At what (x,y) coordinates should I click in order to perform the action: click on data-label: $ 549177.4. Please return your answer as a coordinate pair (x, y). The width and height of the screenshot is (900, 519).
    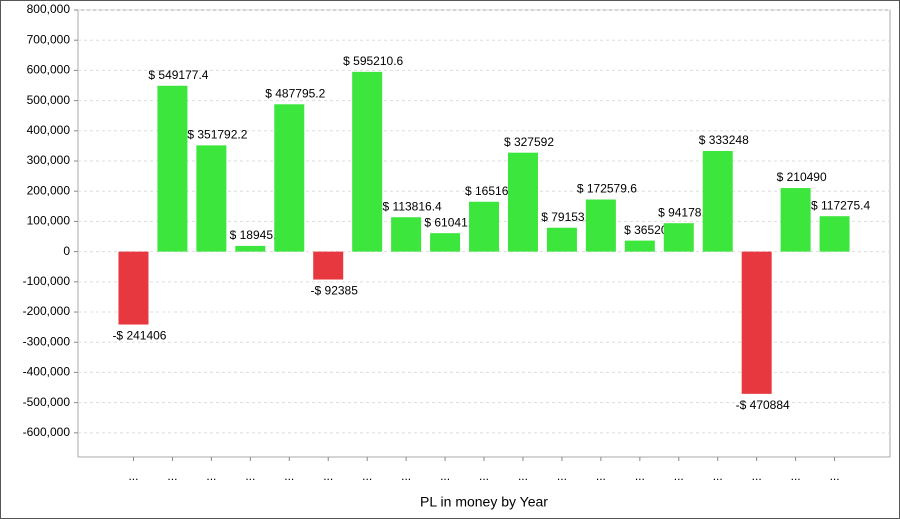
    Looking at the image, I should click on (178, 75).